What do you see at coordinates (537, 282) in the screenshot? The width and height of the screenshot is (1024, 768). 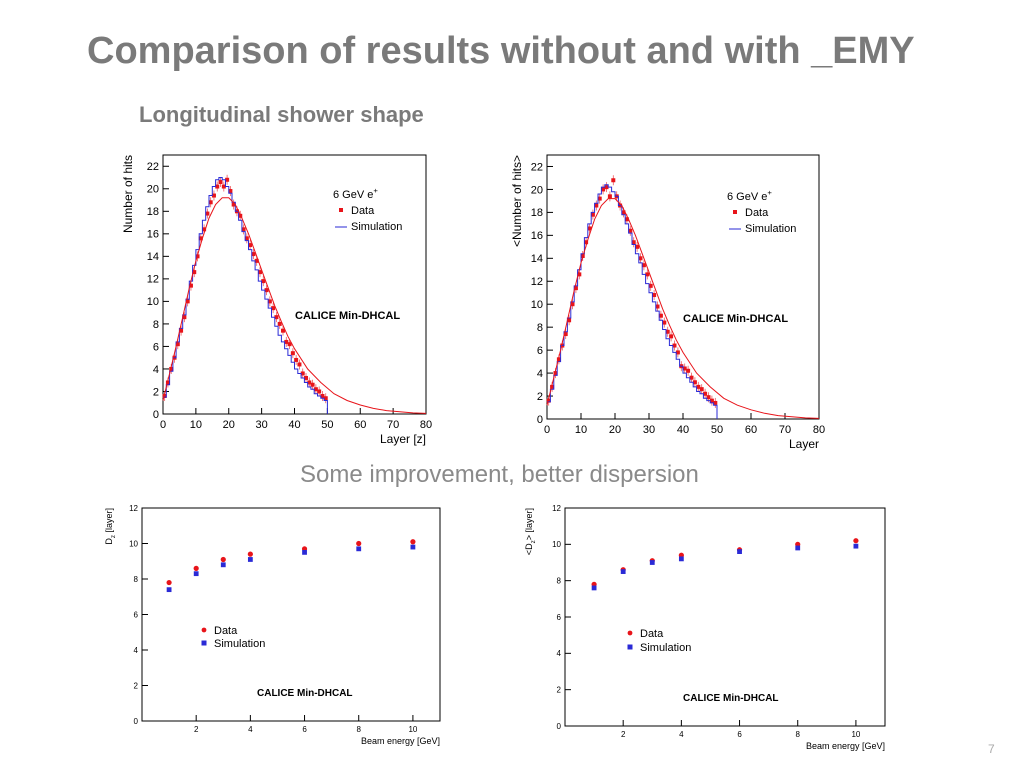 I see `y-tick-label: 12` at bounding box center [537, 282].